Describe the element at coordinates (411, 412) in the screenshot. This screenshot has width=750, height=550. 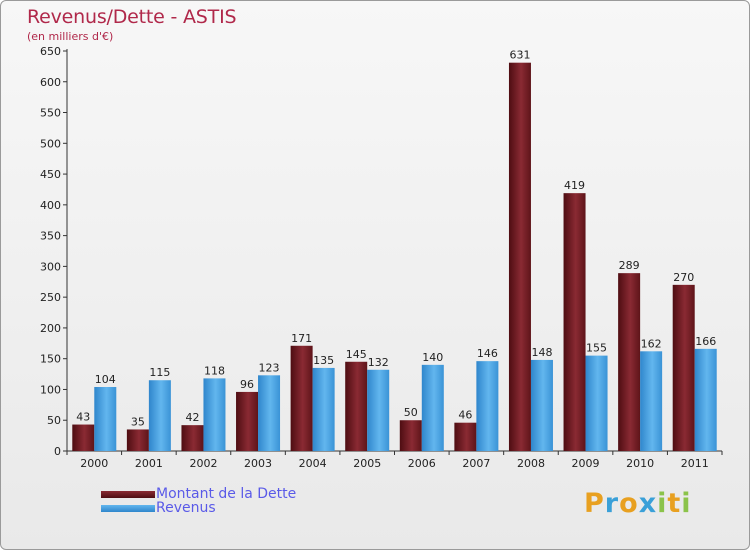
I see `value-label-dette: 50` at that location.